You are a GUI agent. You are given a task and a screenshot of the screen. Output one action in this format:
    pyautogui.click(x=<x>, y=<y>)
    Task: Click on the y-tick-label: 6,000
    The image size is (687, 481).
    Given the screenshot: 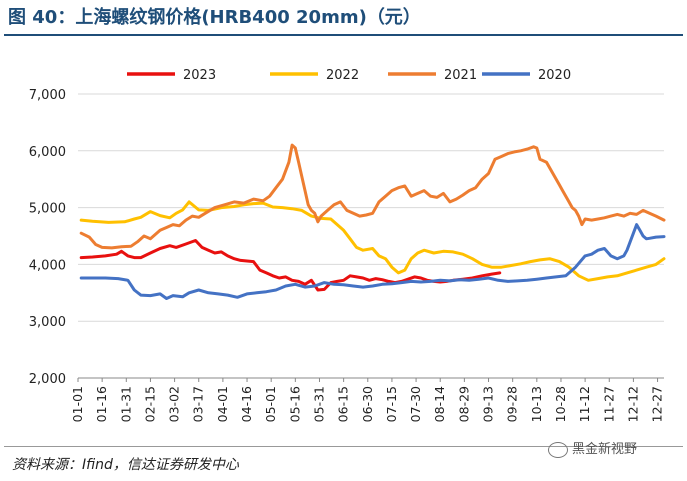 What is the action you would take?
    pyautogui.click(x=47, y=152)
    